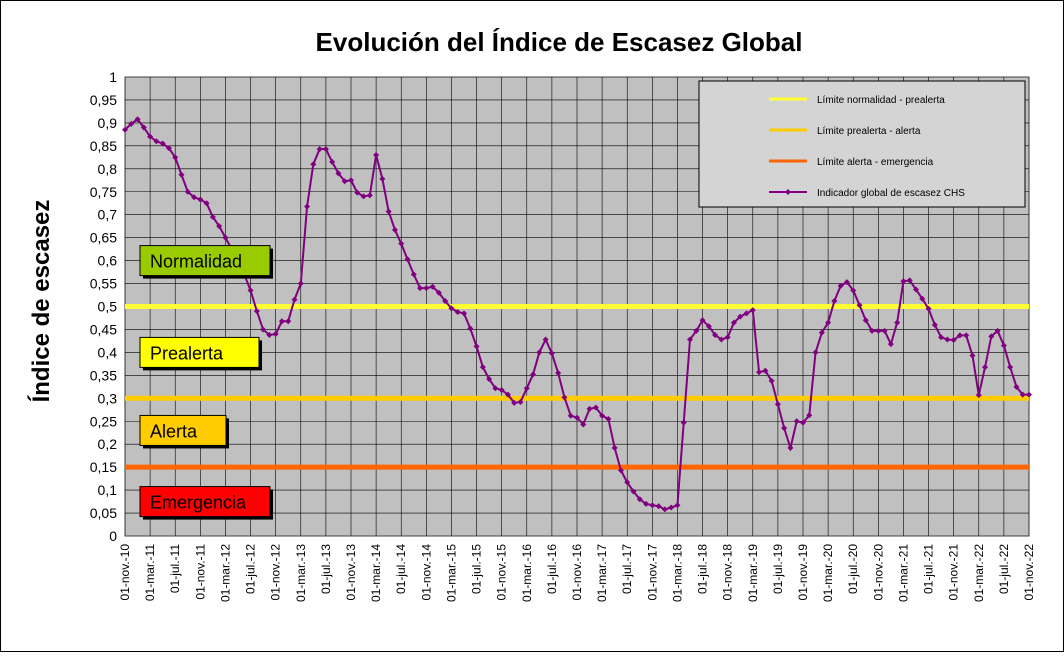 The height and width of the screenshot is (656, 1064). Describe the element at coordinates (753, 573) in the screenshot. I see `x-tick-label: 01-mar.-19` at that location.